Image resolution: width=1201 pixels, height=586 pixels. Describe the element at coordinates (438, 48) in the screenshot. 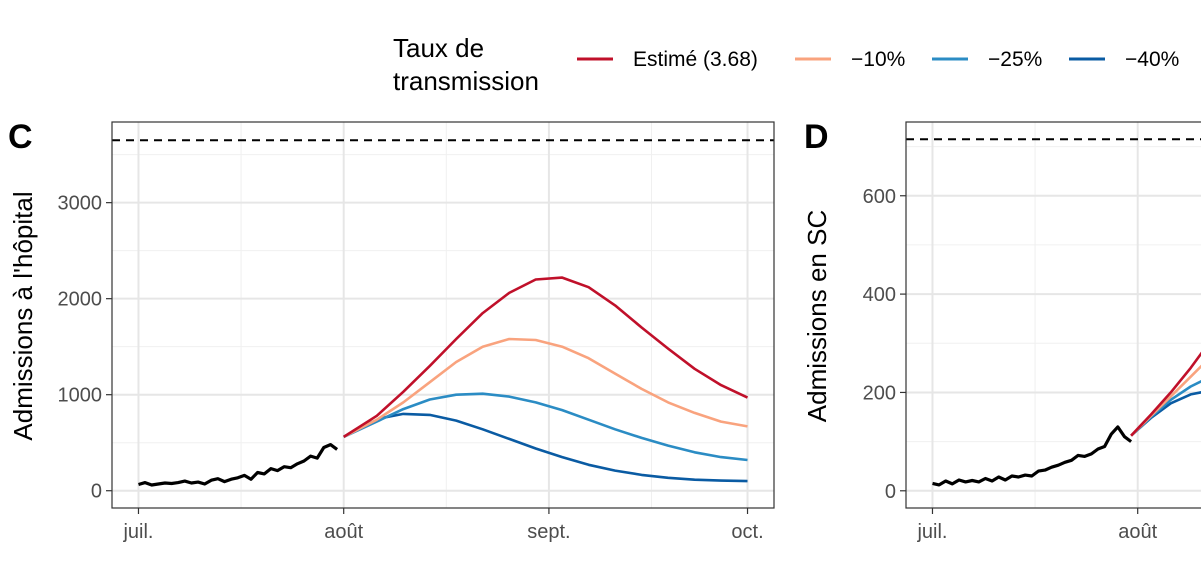

I see `legend-title-line1: Taux de` at that location.